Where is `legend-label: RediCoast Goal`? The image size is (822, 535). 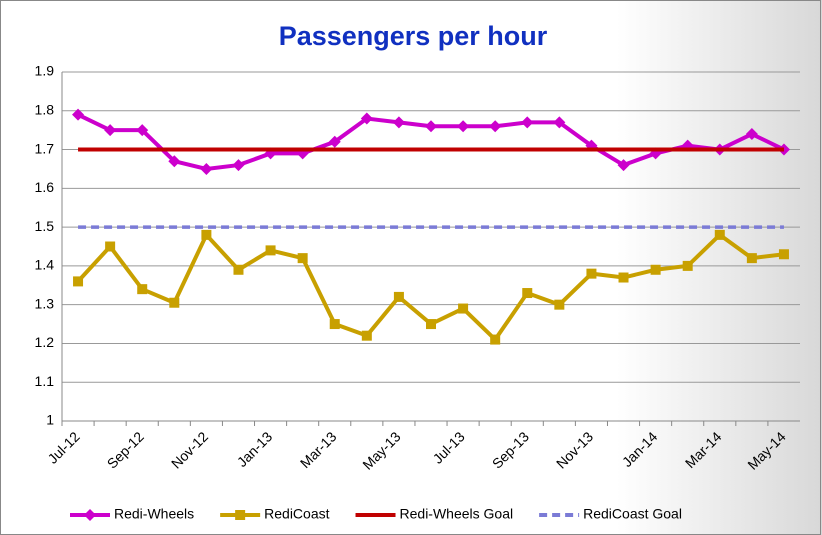 legend-label: RediCoast Goal is located at coordinates (632, 514).